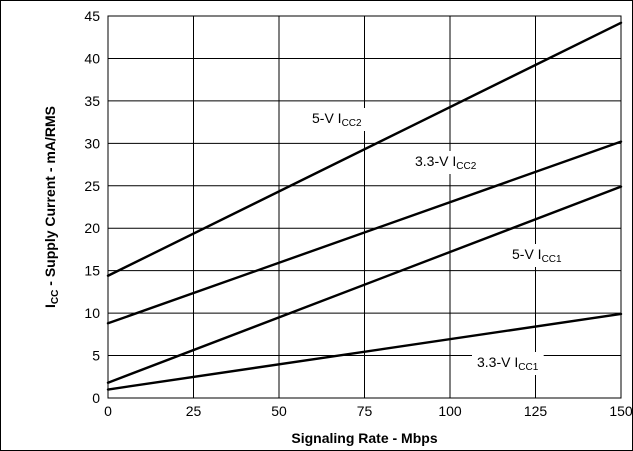  I want to click on x-tick-label: 75, so click(365, 411).